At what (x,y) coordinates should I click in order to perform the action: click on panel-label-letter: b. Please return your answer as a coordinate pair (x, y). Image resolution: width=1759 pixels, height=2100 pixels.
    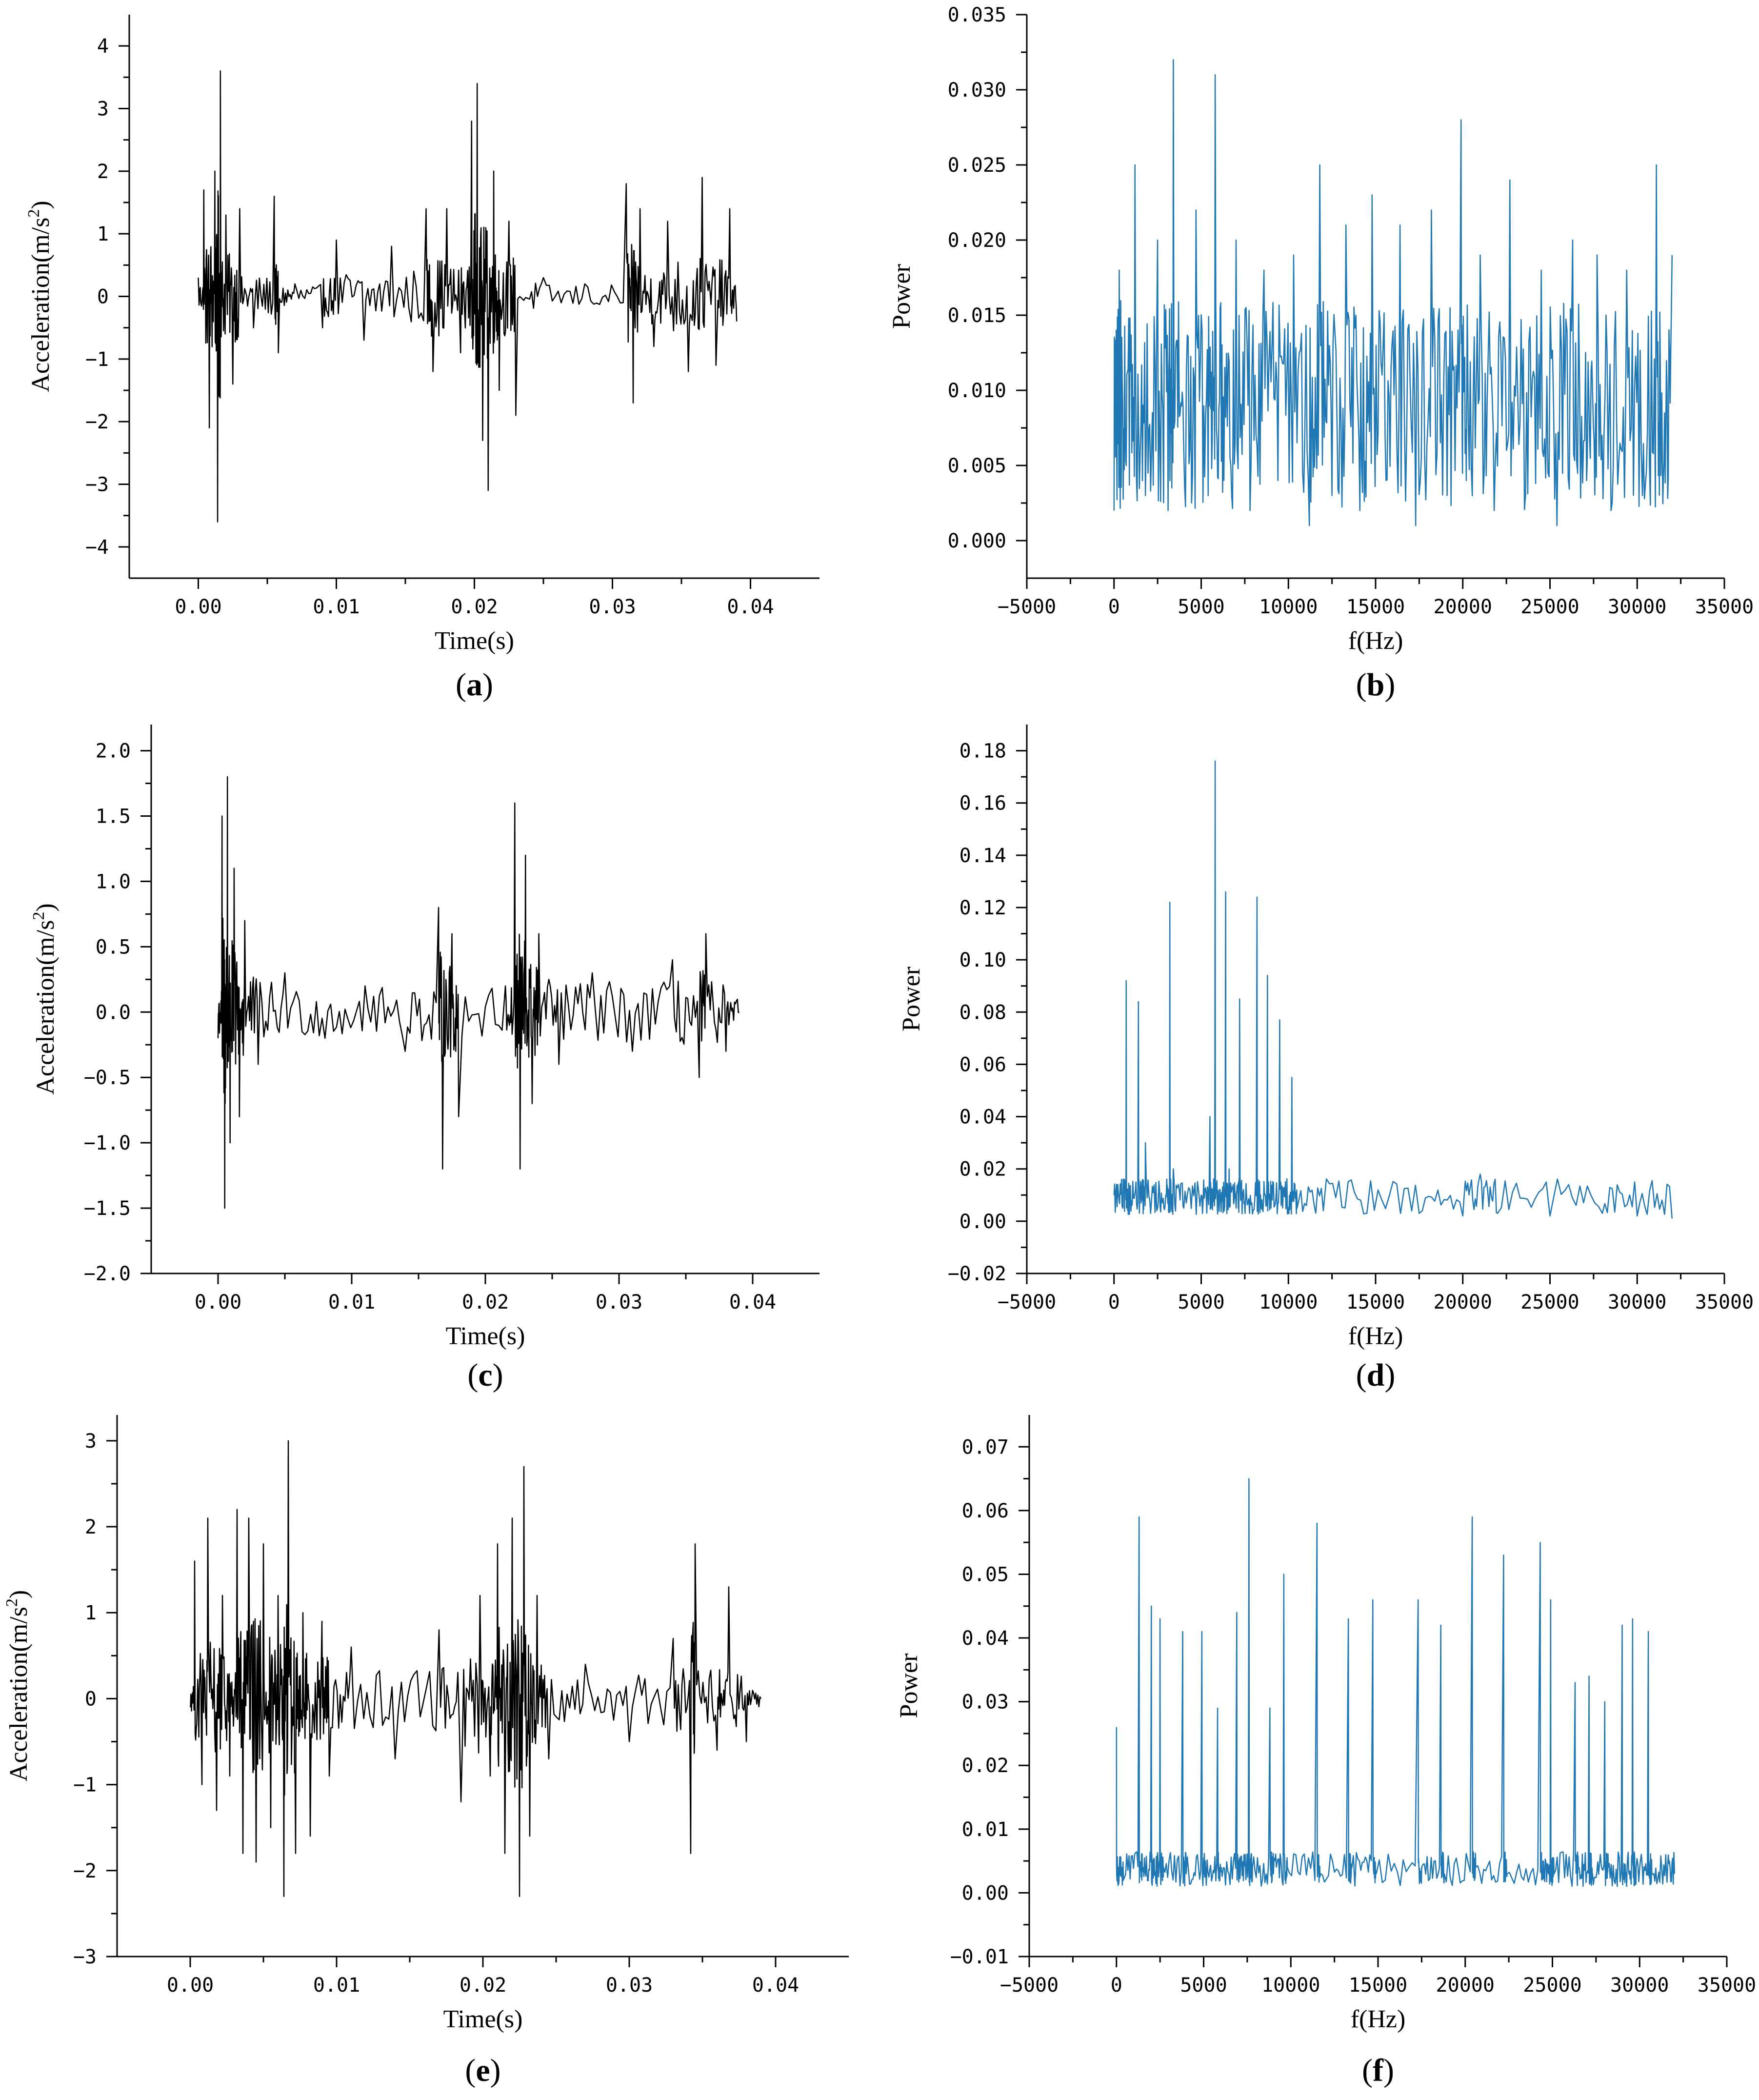
    Looking at the image, I should click on (1376, 685).